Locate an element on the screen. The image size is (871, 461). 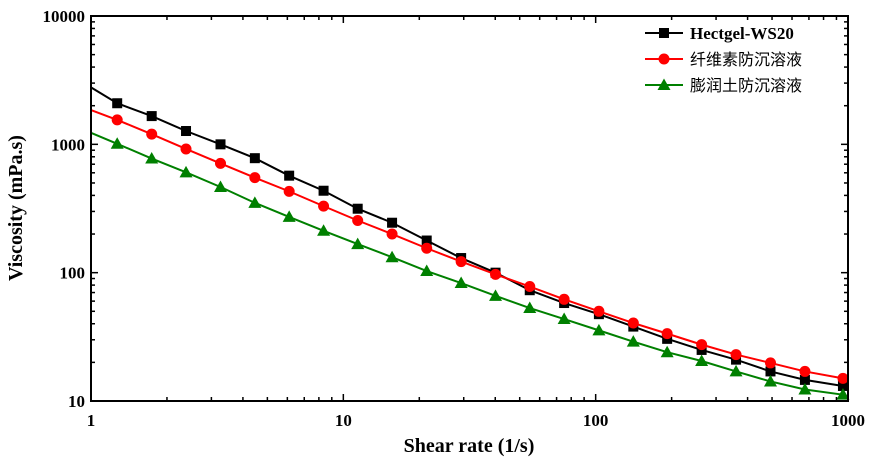
x-tick-label: 100 is located at coordinates (596, 420).